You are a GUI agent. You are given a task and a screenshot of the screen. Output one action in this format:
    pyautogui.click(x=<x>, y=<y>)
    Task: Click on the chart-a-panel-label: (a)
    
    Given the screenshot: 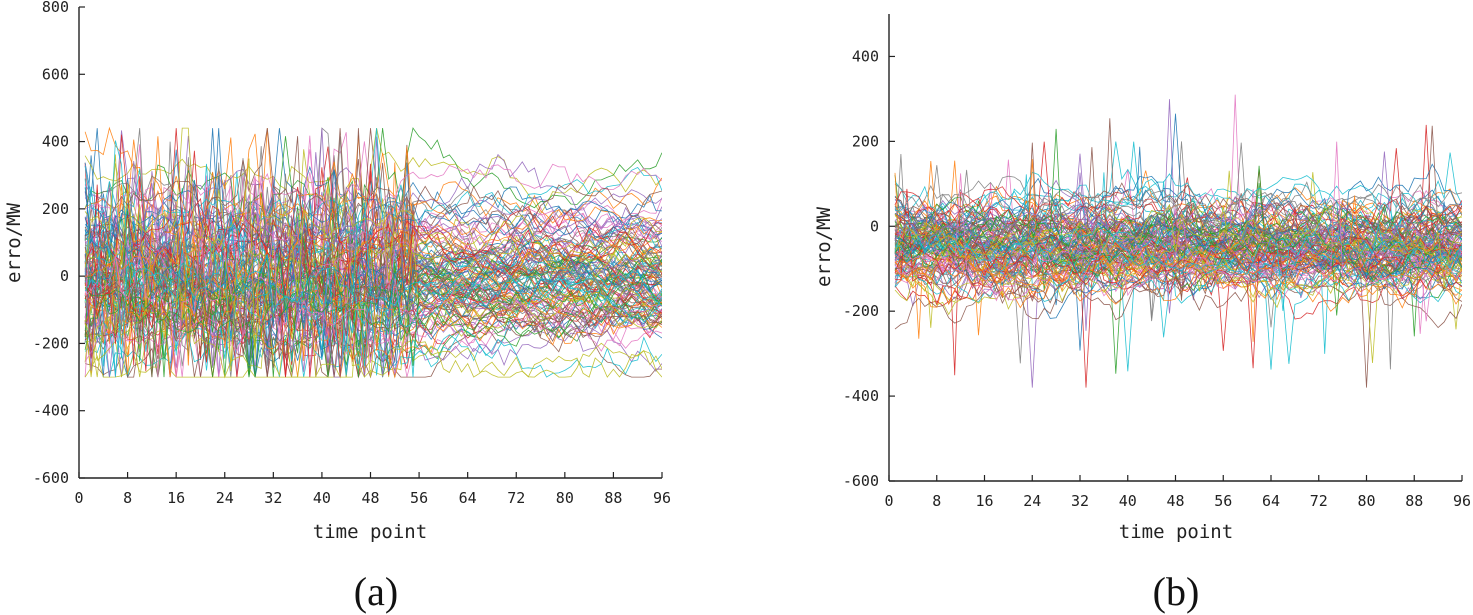 What is the action you would take?
    pyautogui.click(x=376, y=591)
    